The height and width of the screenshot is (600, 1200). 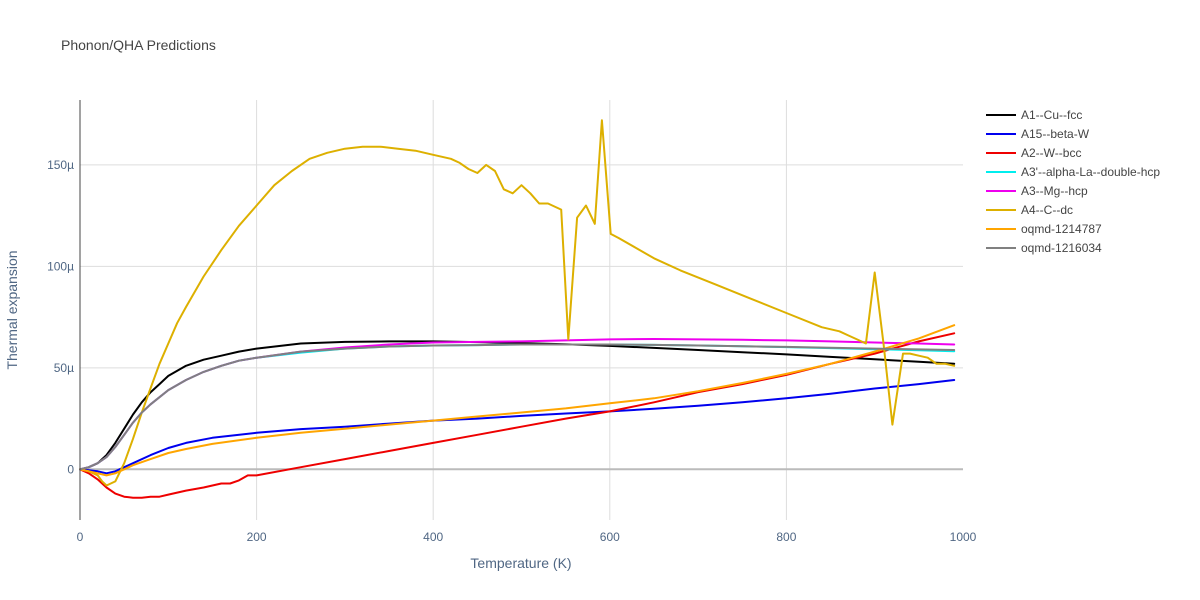 I want to click on x-tick-label: 400, so click(x=433, y=537).